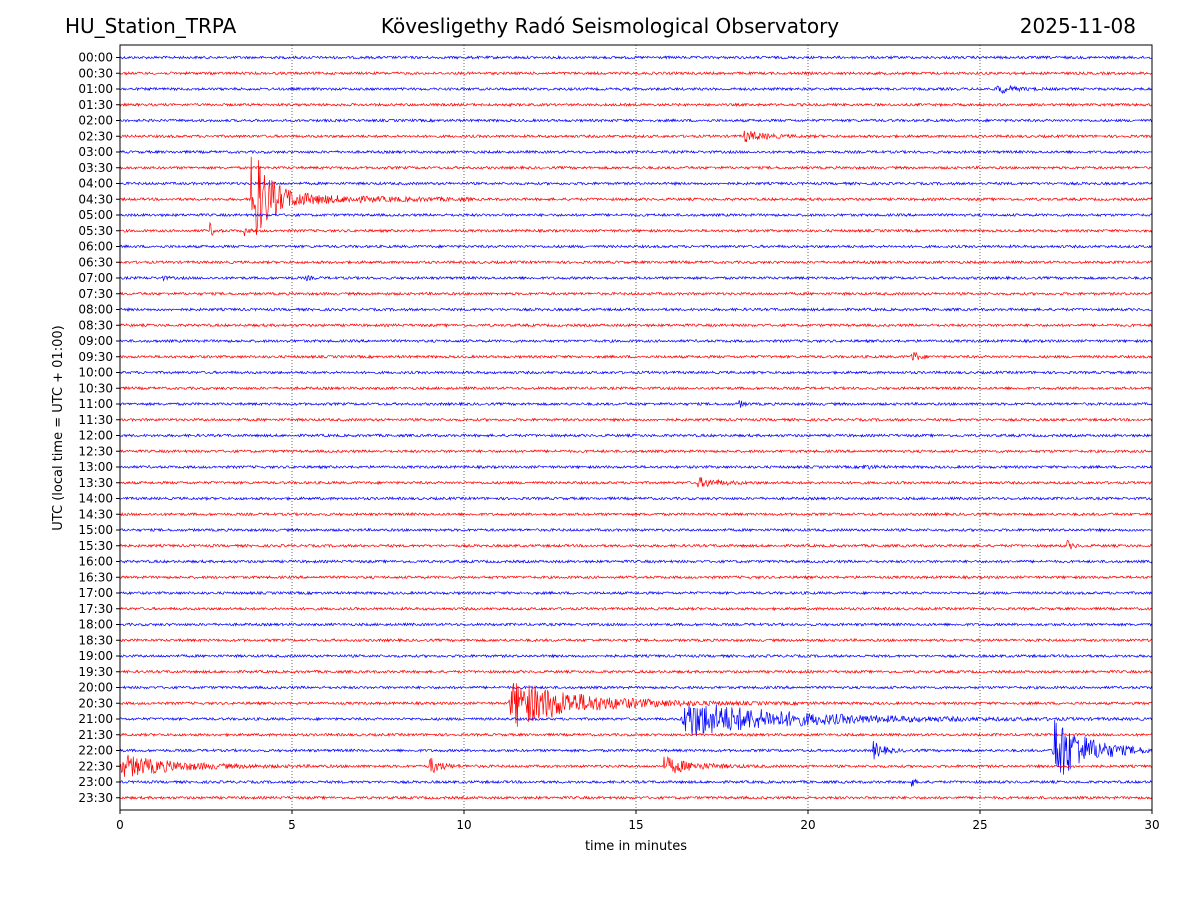 This screenshot has width=1200, height=900. What do you see at coordinates (95, 656) in the screenshot?
I see `y-tick-label: 19:00` at bounding box center [95, 656].